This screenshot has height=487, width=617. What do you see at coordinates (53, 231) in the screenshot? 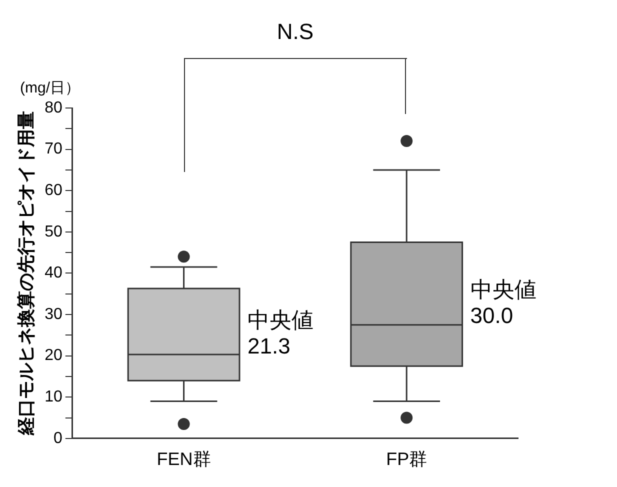
I see `y-tick-label: 50` at bounding box center [53, 231].